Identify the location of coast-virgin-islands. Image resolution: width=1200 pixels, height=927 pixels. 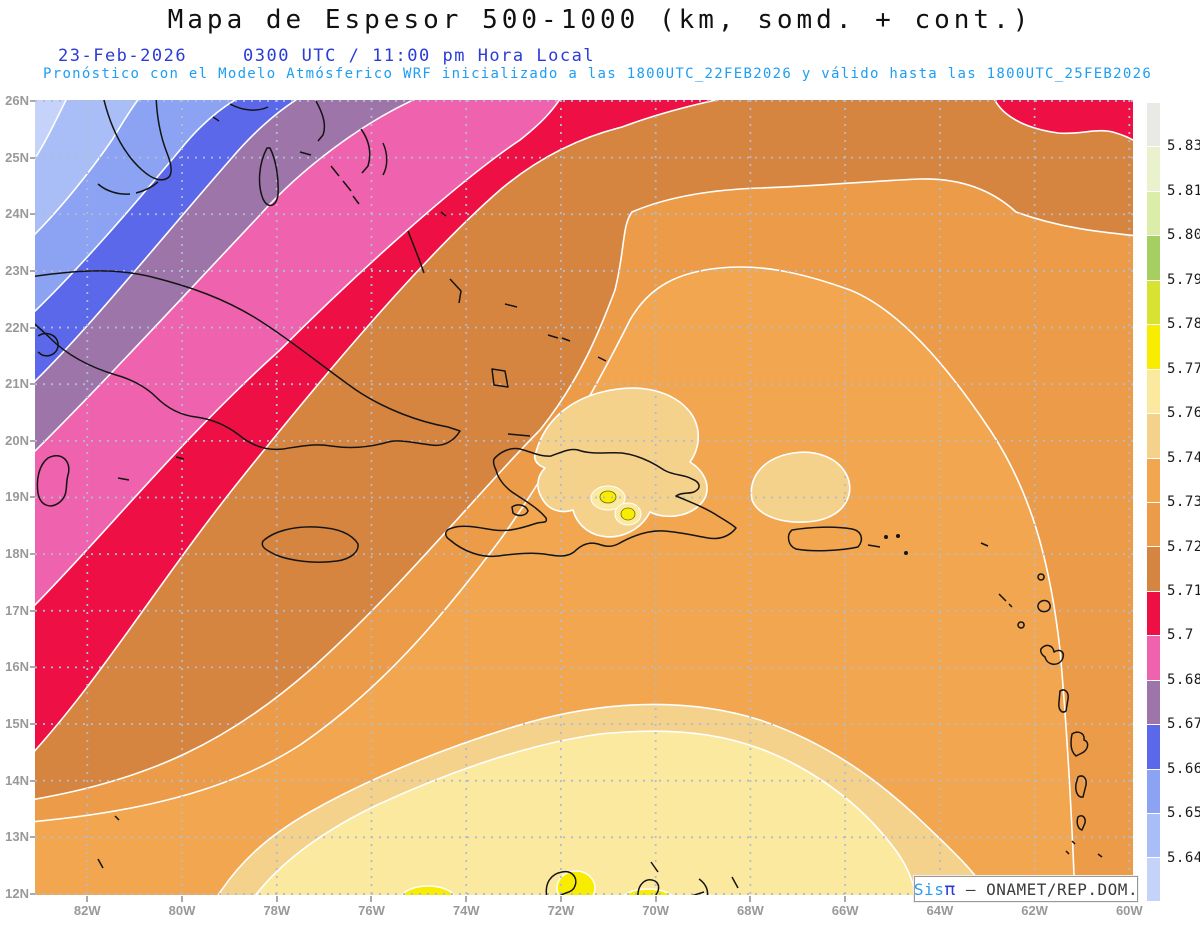
(896, 544).